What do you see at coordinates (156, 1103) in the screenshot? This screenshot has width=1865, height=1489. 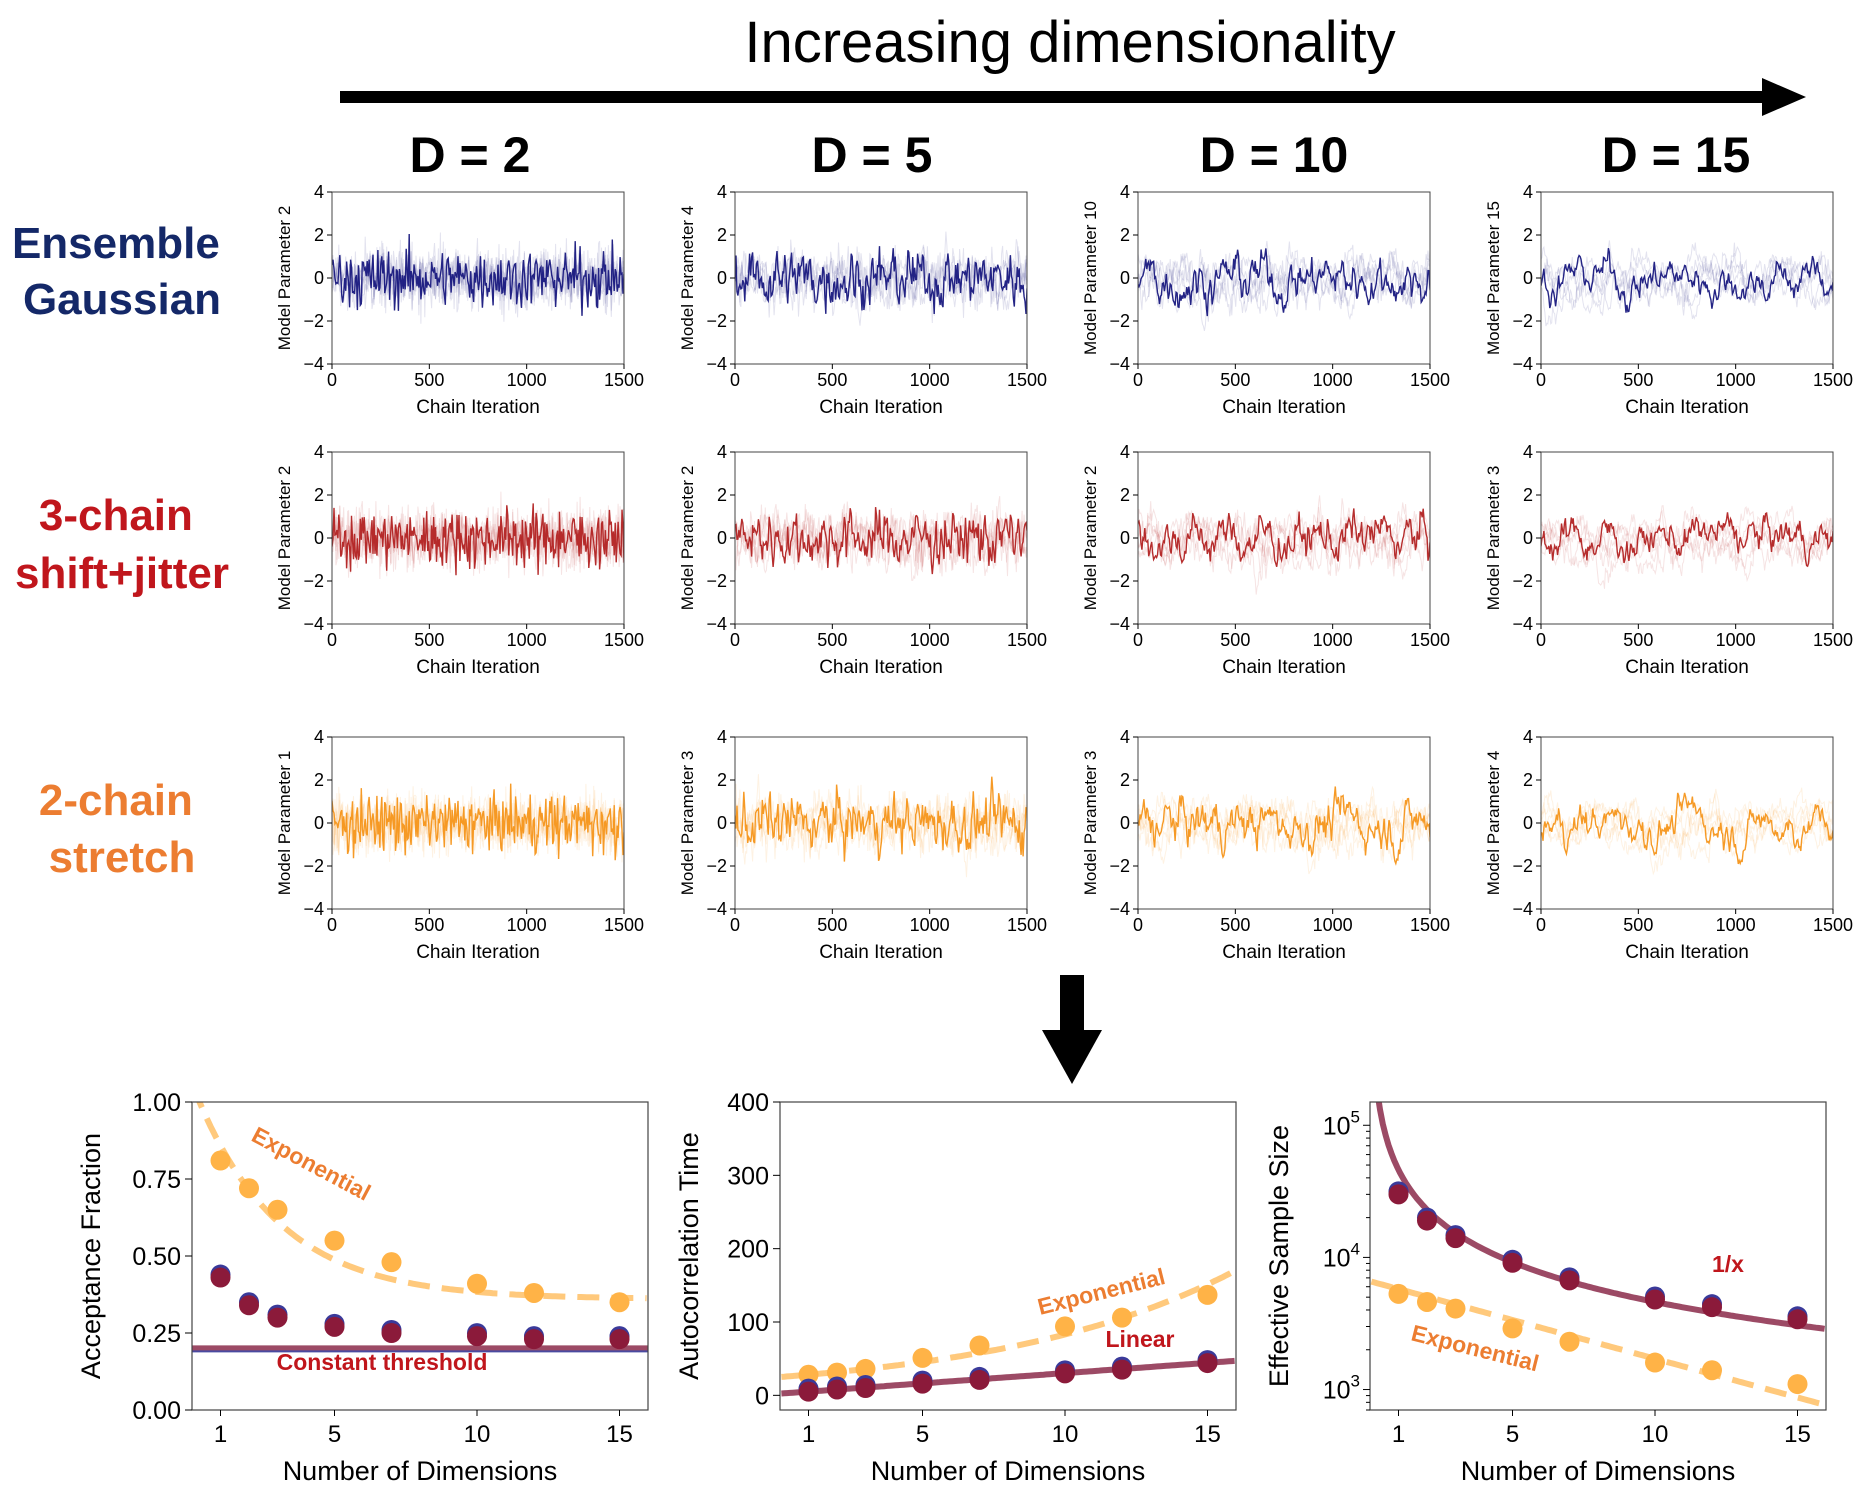 I see `y-tick-label: 1.00` at bounding box center [156, 1103].